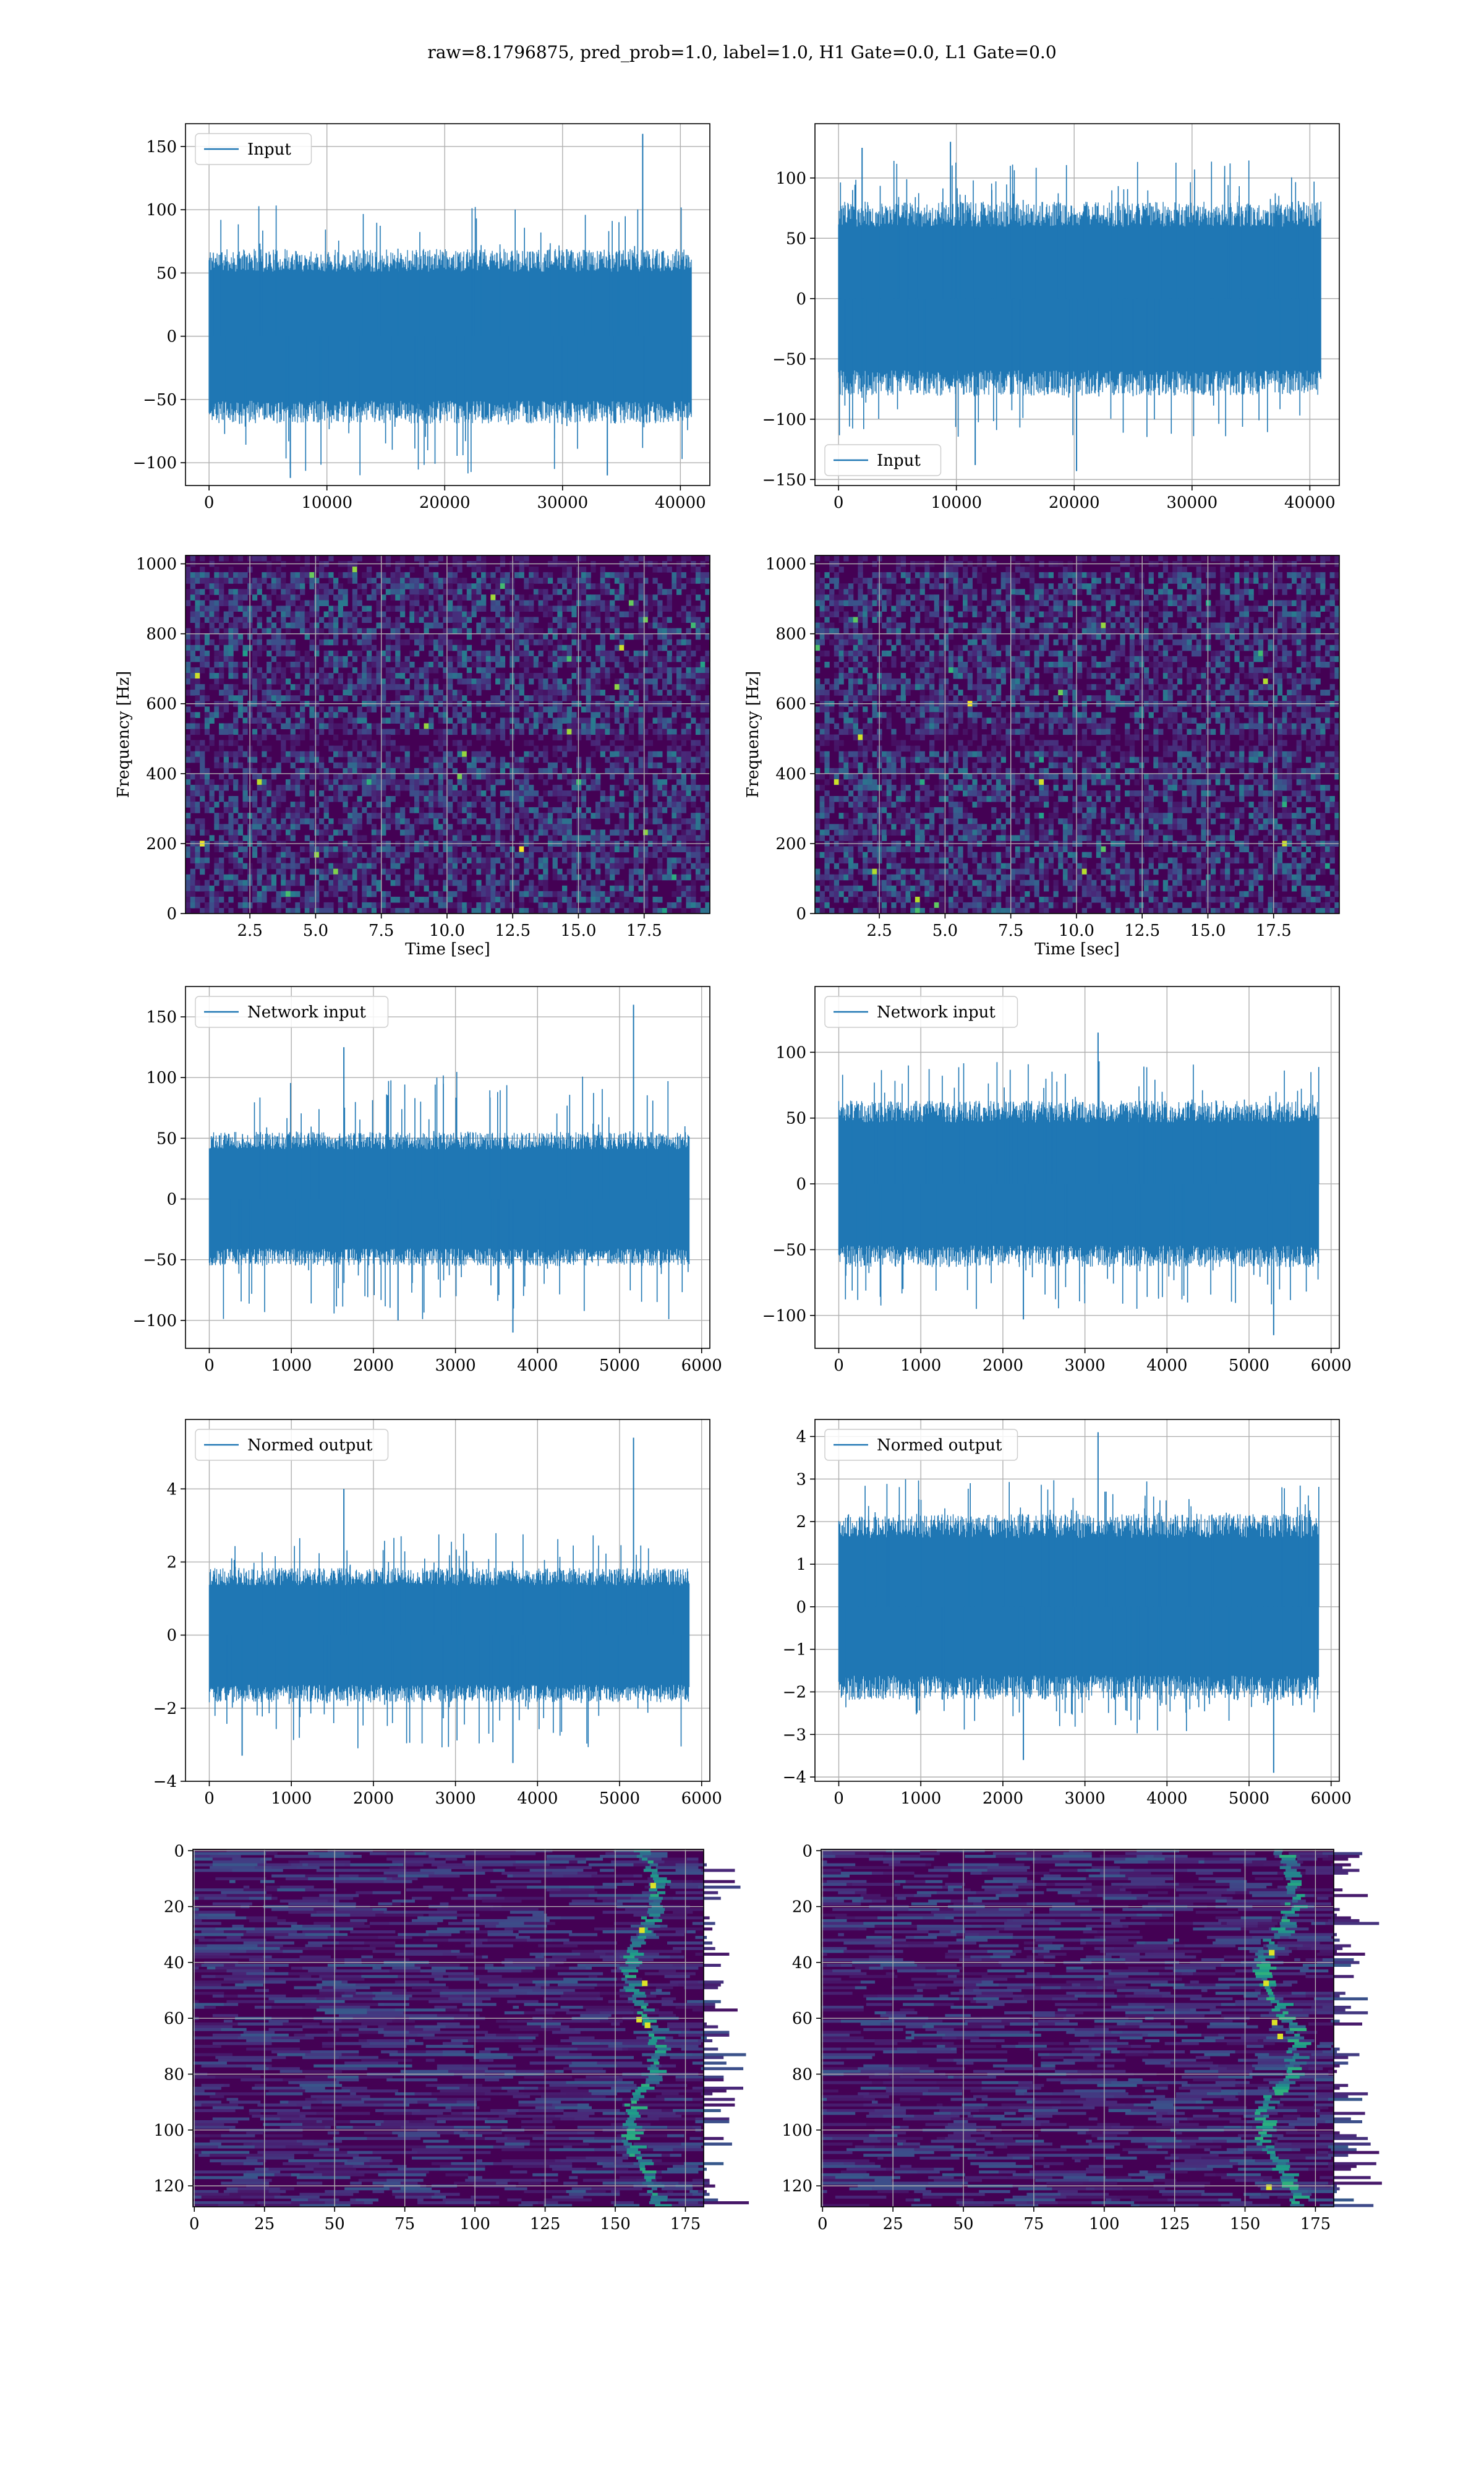  What do you see at coordinates (537, 1798) in the screenshot?
I see `x-tick-label: 4000` at bounding box center [537, 1798].